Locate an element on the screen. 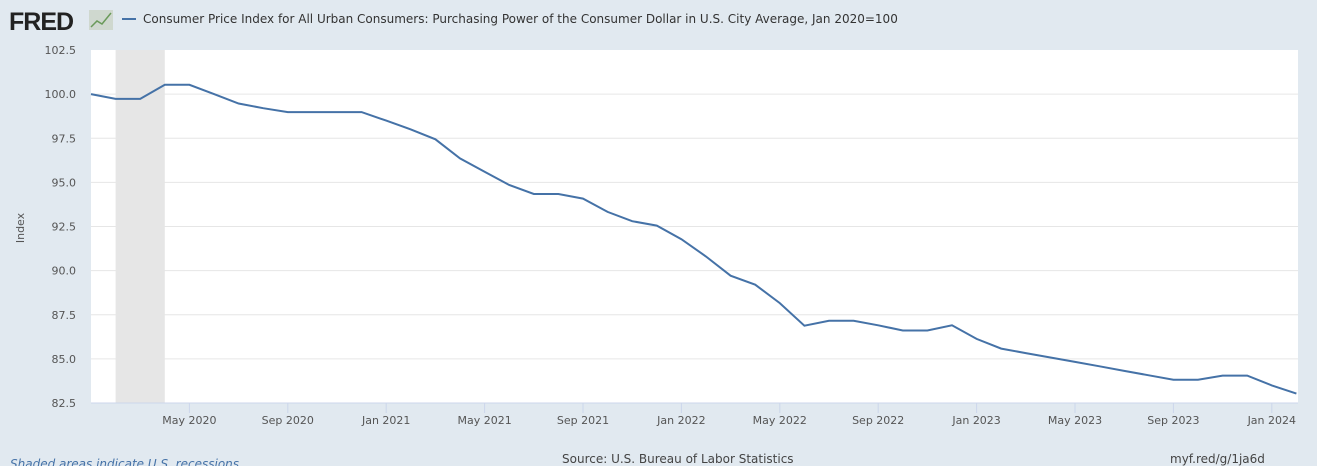 The image size is (1317, 466). fred-logo: FRED is located at coordinates (61, 22).